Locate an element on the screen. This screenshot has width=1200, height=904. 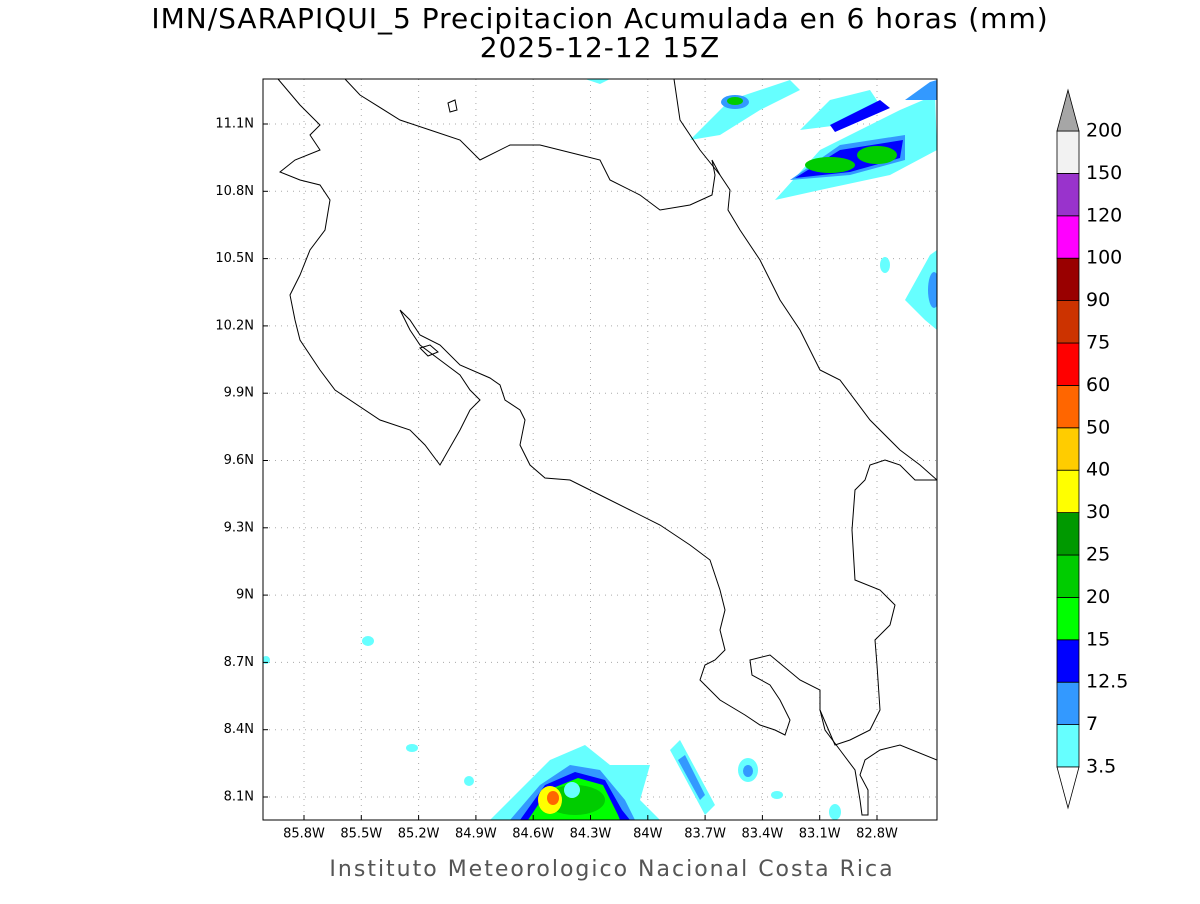
x-tick-label: 85.5W is located at coordinates (361, 834).